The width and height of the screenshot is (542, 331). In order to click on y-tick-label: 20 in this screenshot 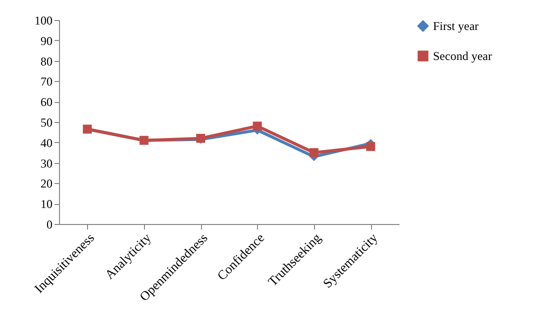, I will do `click(46, 183)`.